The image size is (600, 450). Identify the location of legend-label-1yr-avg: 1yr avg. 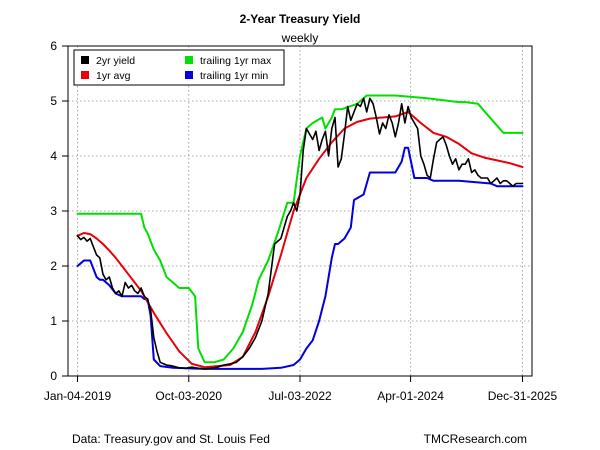
(113, 76).